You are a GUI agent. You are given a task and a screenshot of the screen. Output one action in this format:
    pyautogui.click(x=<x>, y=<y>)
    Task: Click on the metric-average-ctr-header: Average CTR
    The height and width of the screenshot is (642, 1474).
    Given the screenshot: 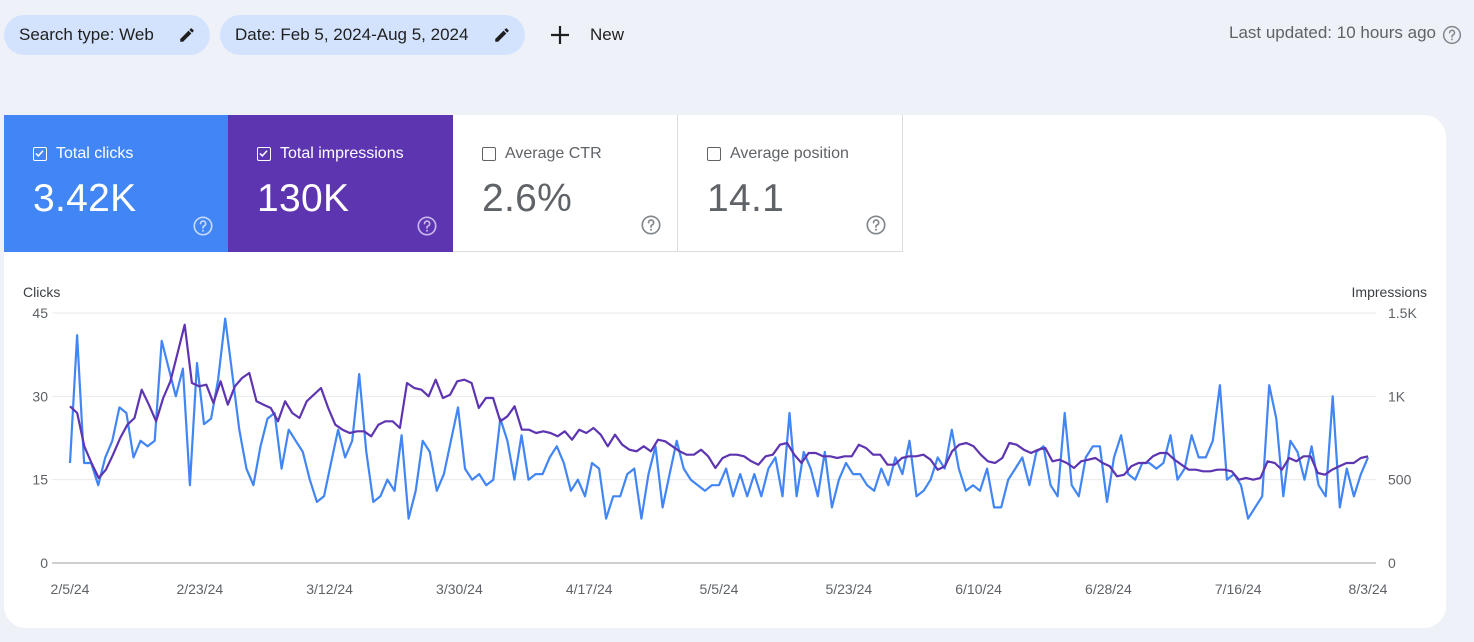 What is the action you would take?
    pyautogui.click(x=542, y=154)
    